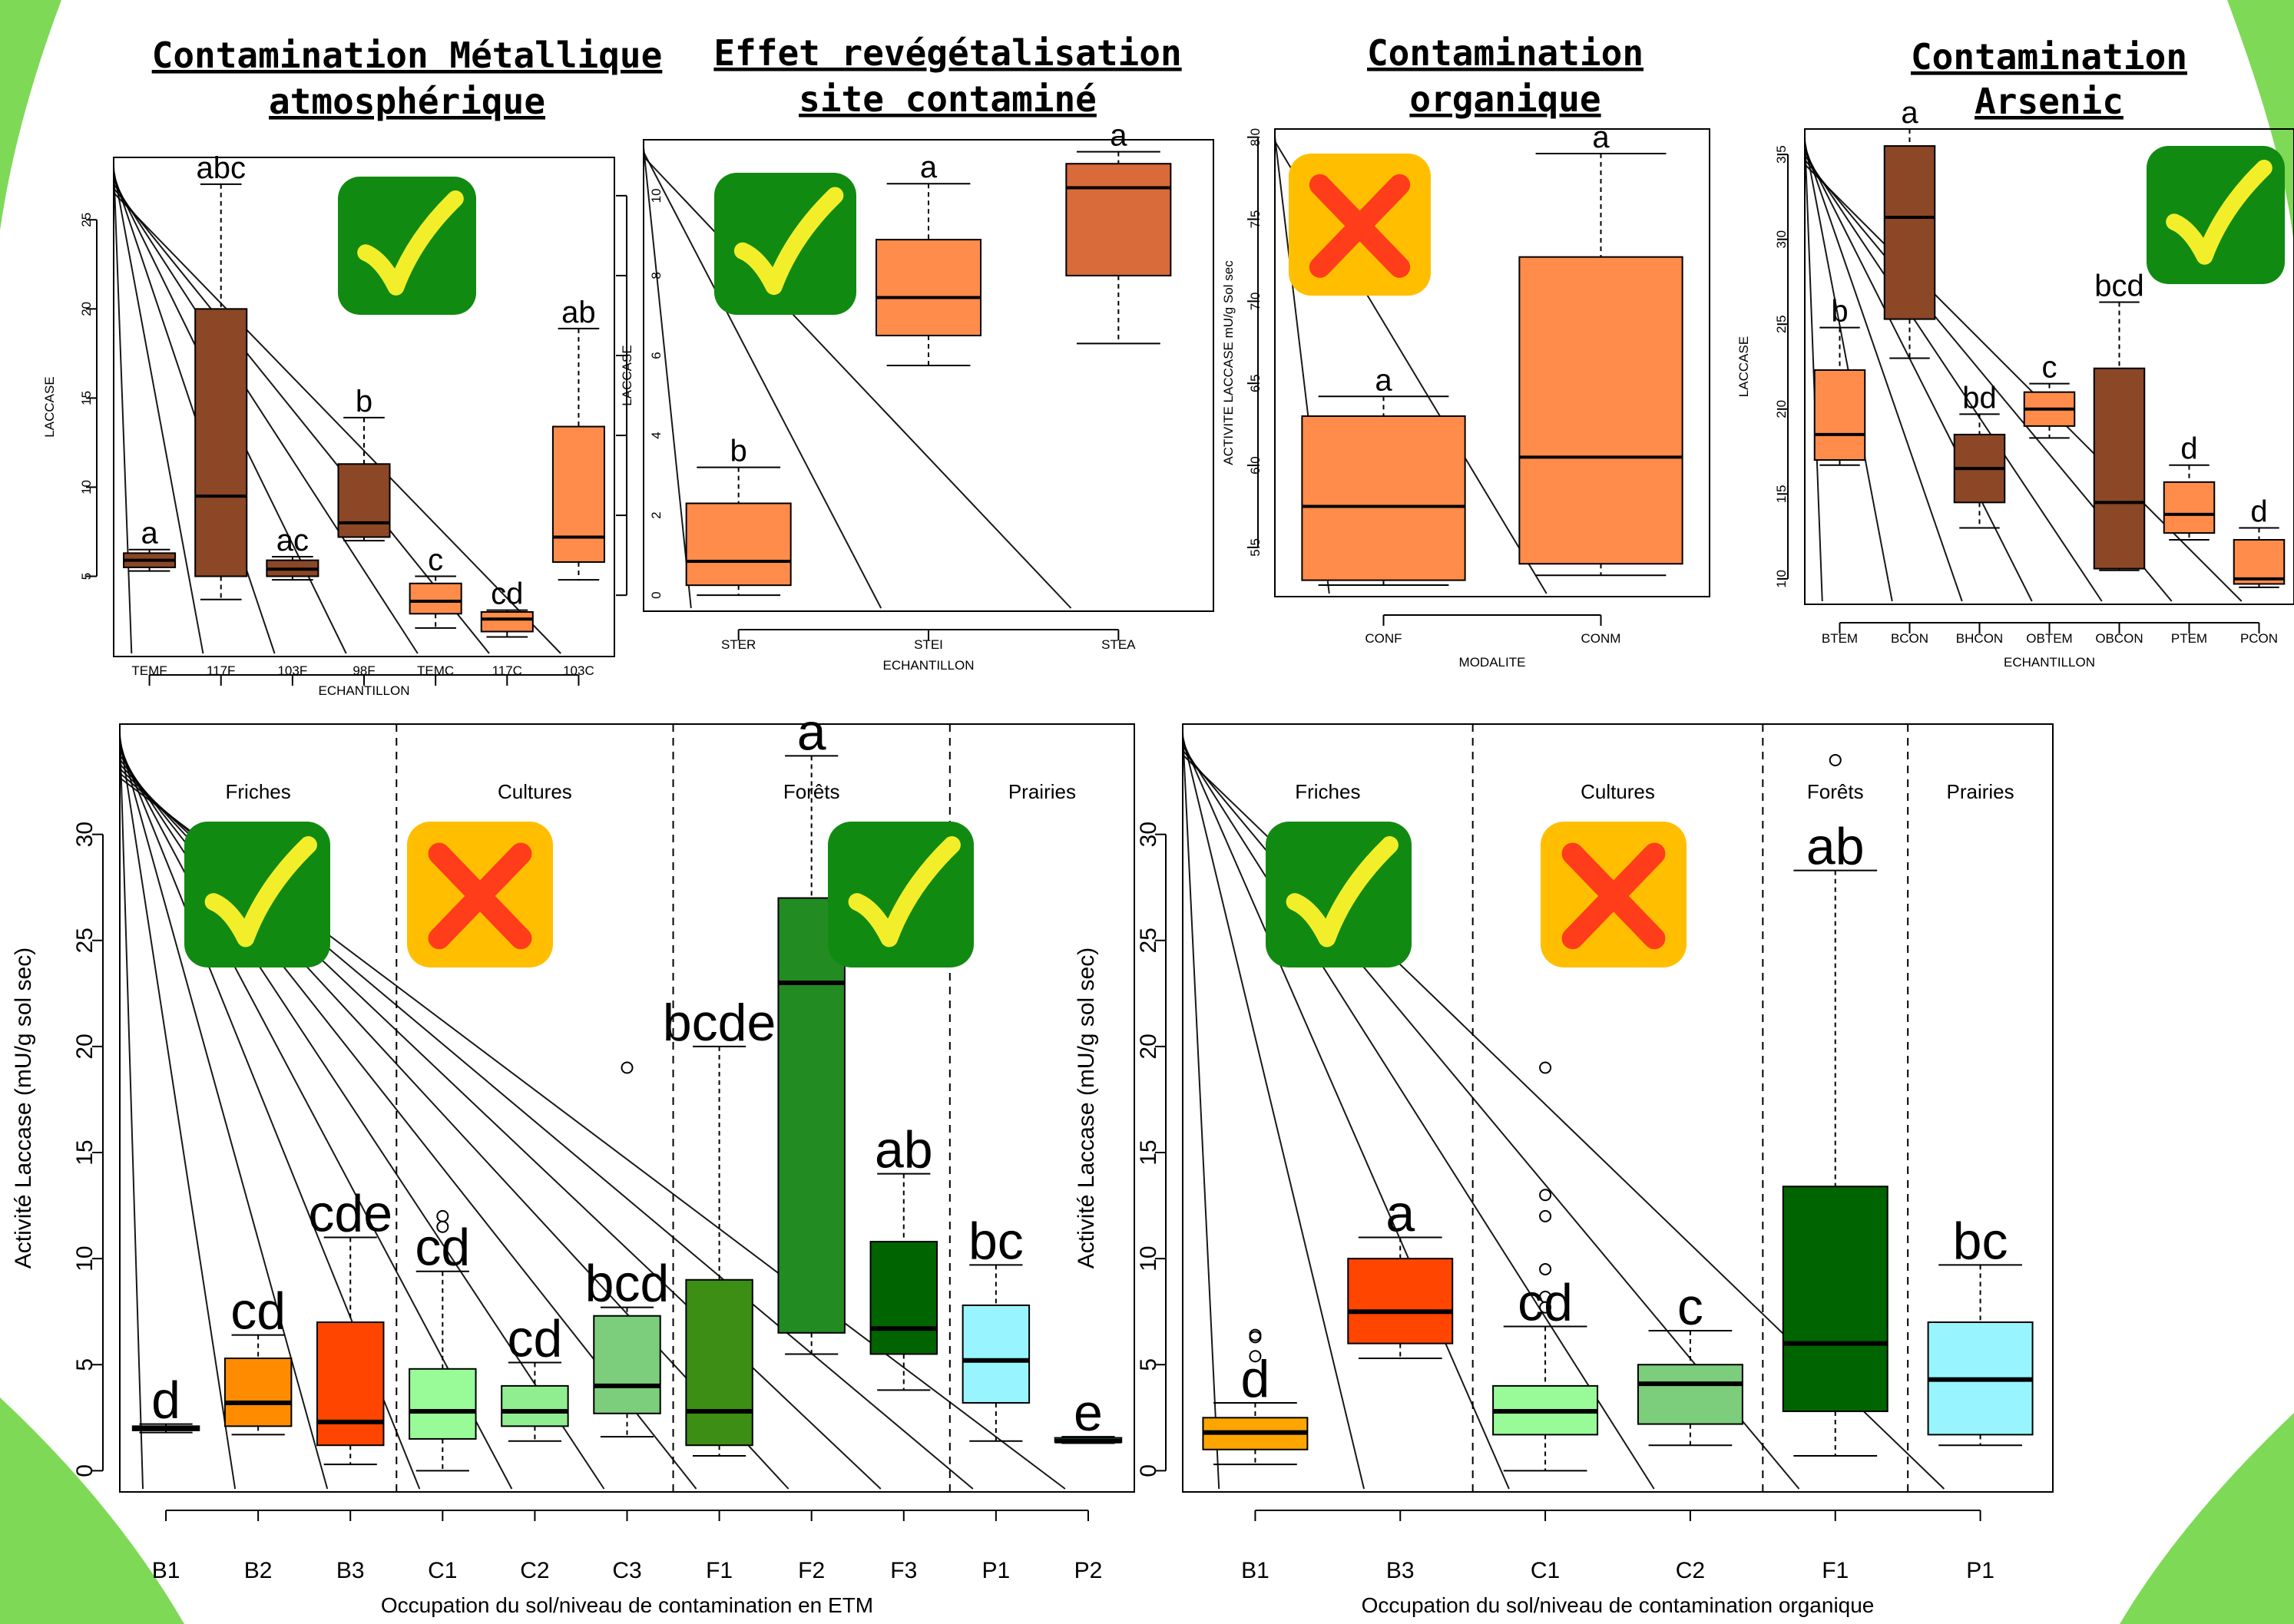  I want to click on y-axis: 510152025LACCASE, so click(69, 396).